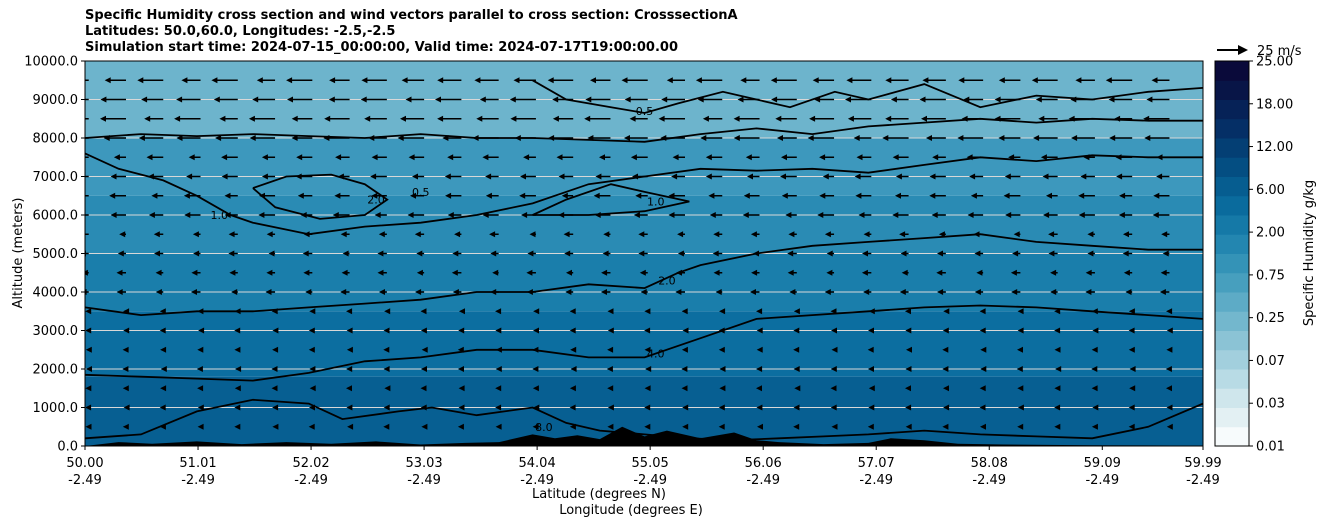 The image size is (1326, 526). Describe the element at coordinates (423, 463) in the screenshot. I see `x-tick-label-lat: 53.03` at that location.